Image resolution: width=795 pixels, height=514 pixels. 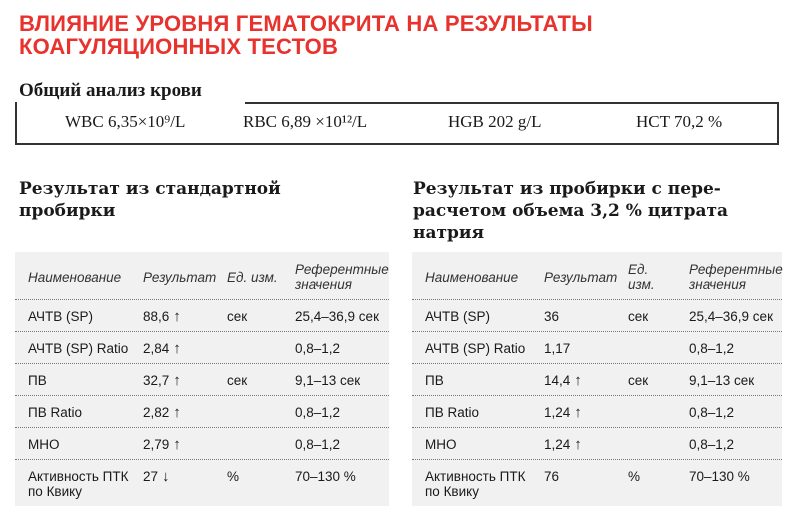 What do you see at coordinates (325, 476) in the screenshot?
I see `cell-ref: 70–130 %` at bounding box center [325, 476].